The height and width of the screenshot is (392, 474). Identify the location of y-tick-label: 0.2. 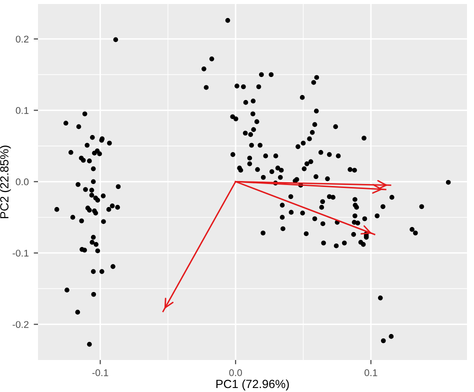
(22, 39).